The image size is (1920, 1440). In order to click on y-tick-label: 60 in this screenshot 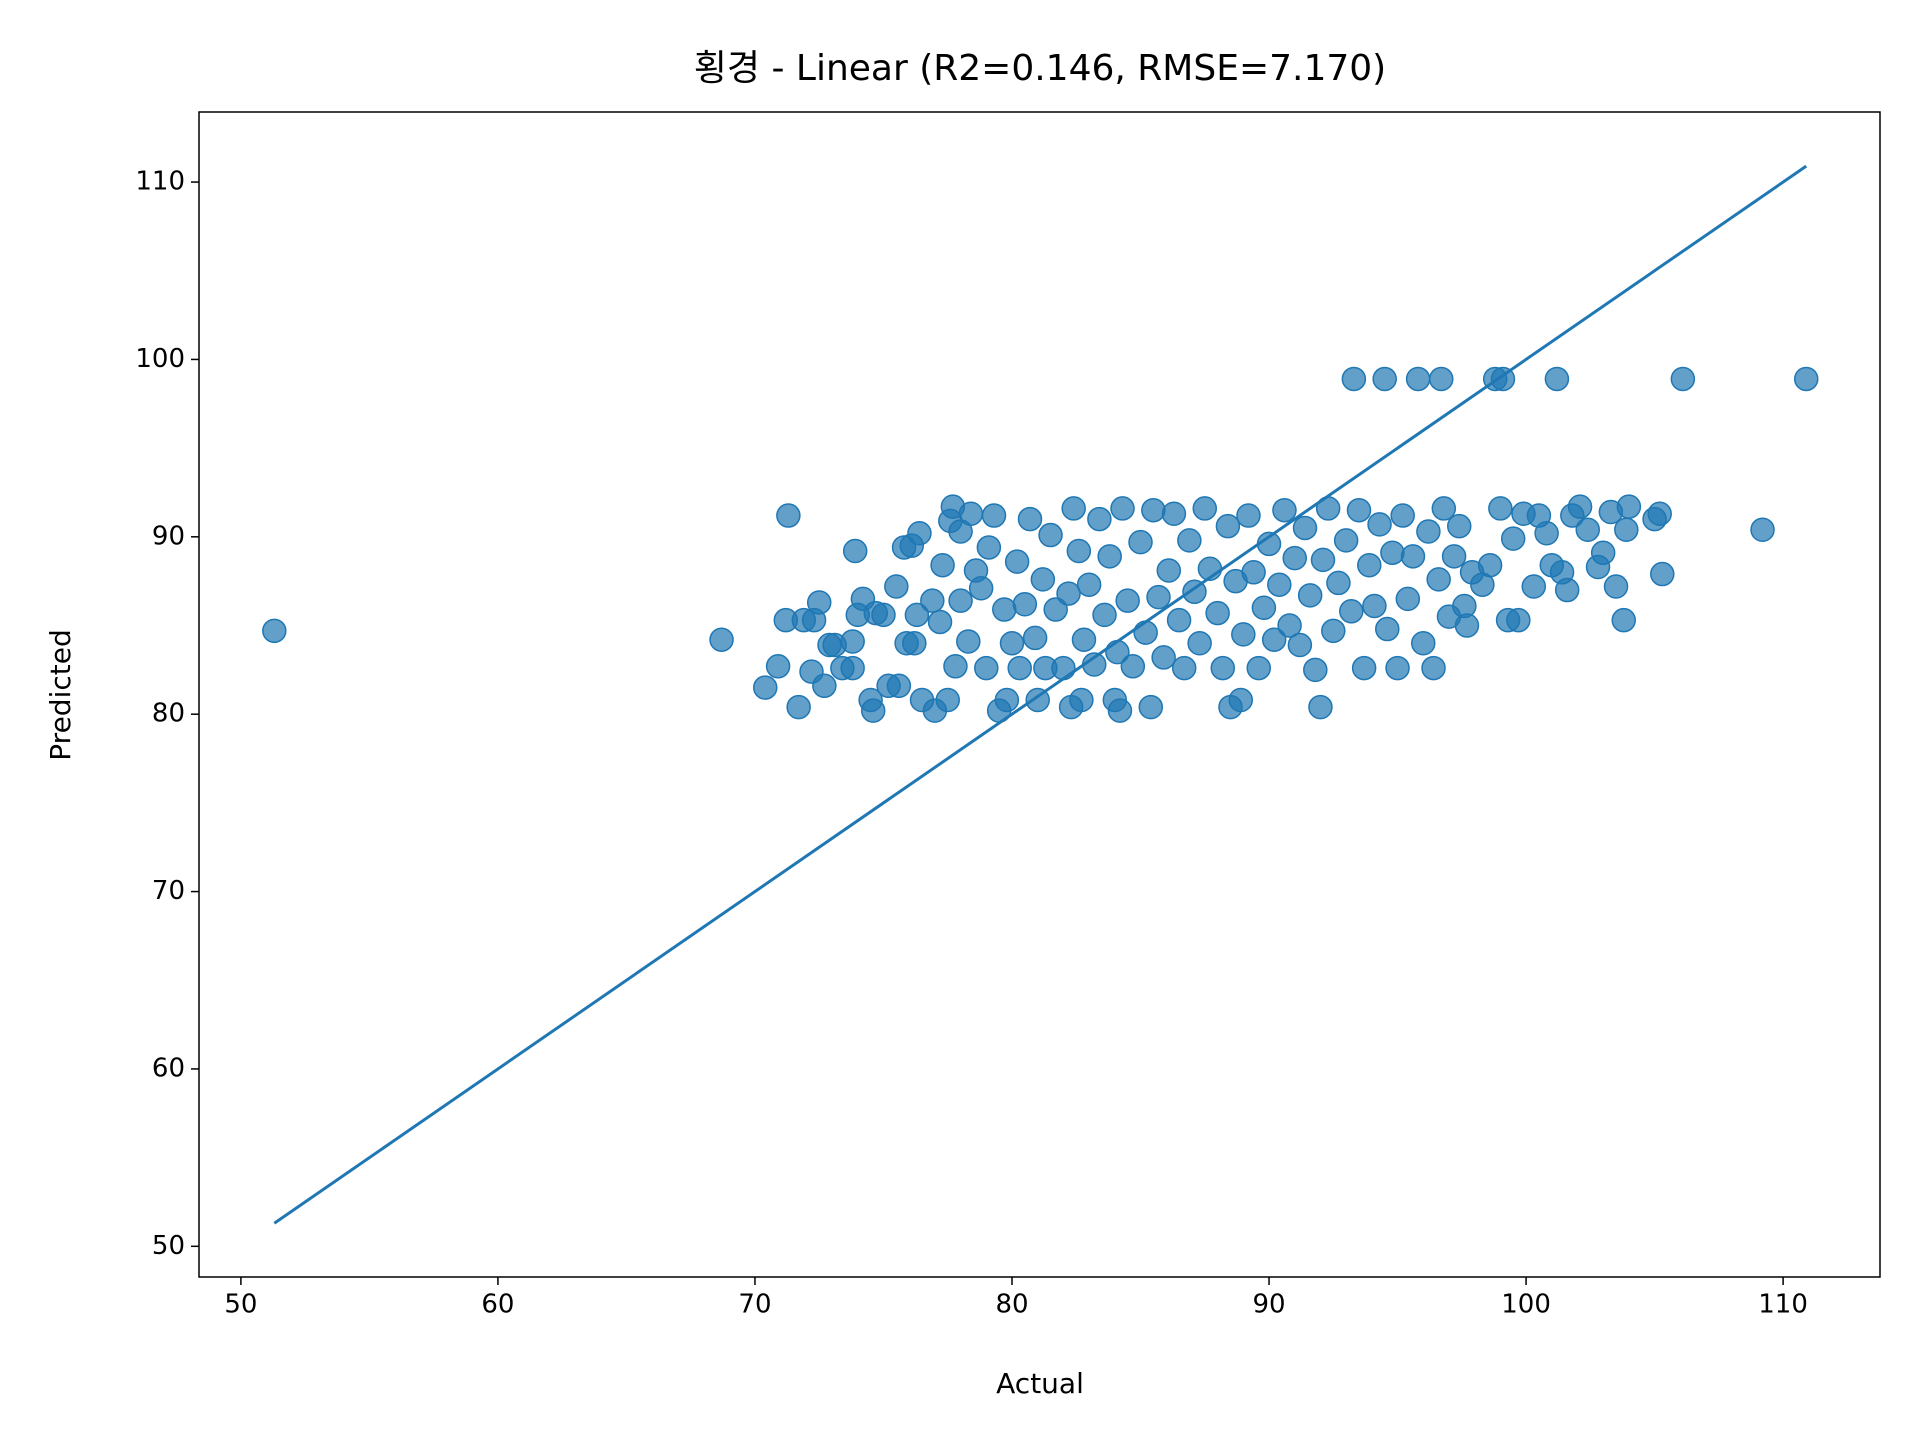, I will do `click(168, 1068)`.